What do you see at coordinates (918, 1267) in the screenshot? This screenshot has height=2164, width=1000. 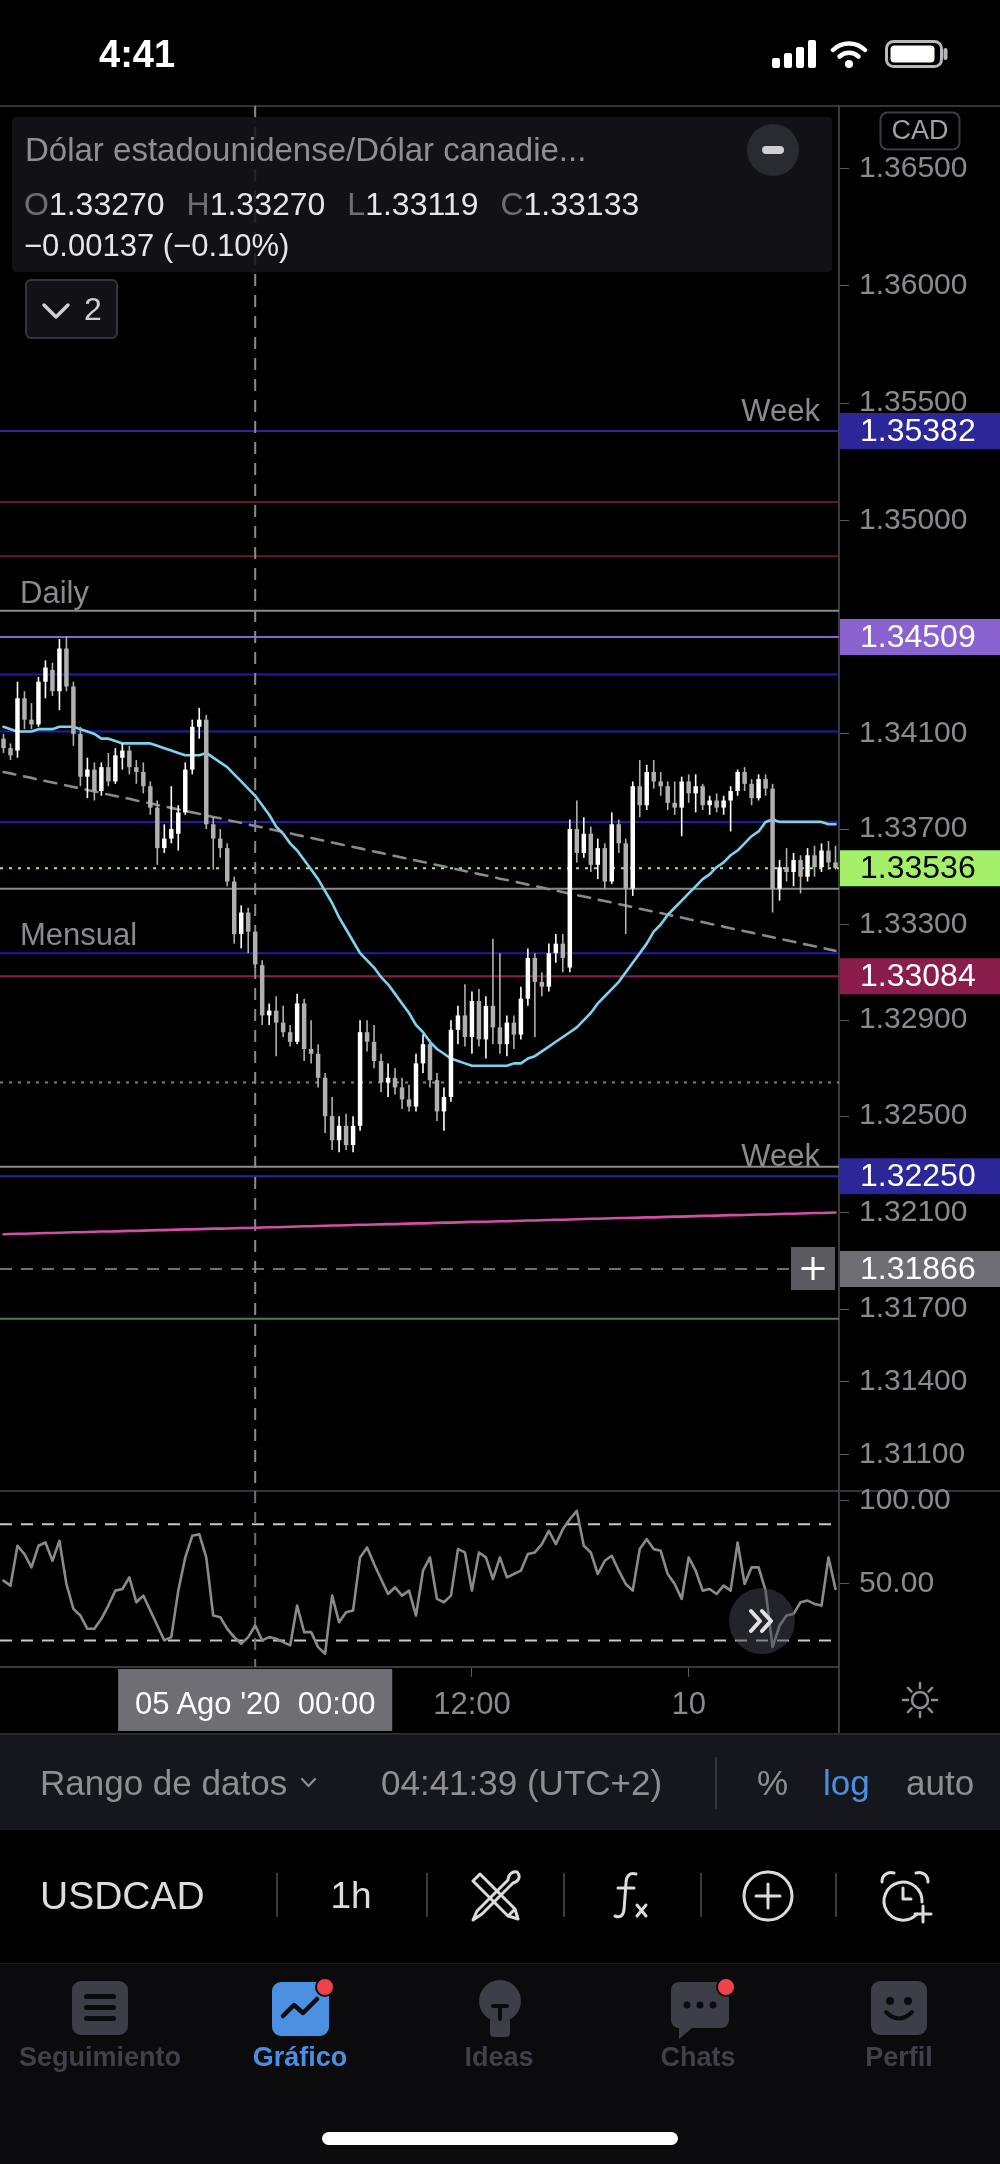 I see `ref-line-label: 1.31866` at bounding box center [918, 1267].